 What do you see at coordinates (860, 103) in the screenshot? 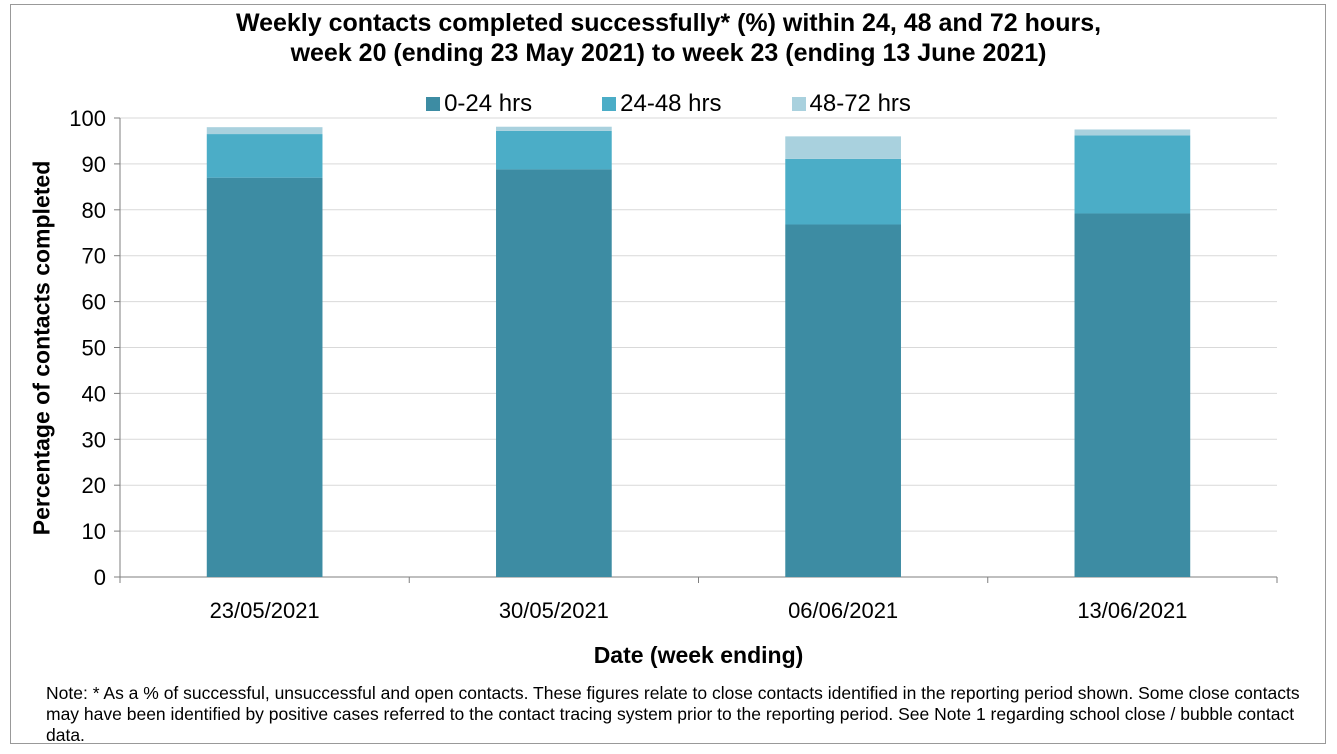
I see `legend-label-48-72: 48-72 hrs` at bounding box center [860, 103].